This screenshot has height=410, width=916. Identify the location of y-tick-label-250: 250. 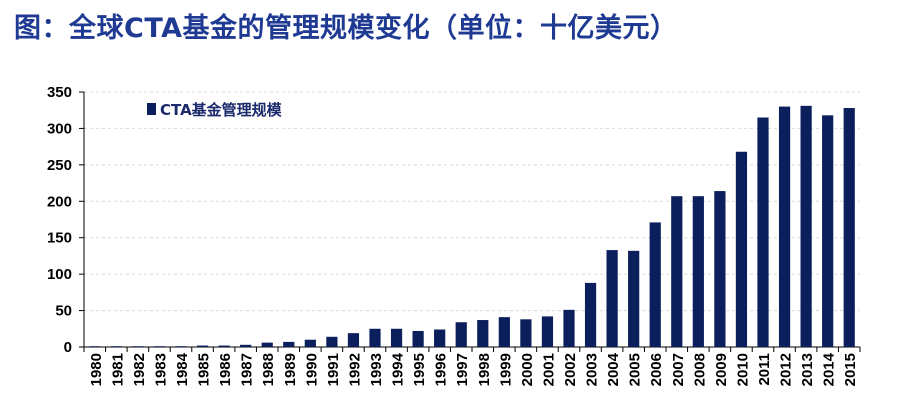
(59, 165).